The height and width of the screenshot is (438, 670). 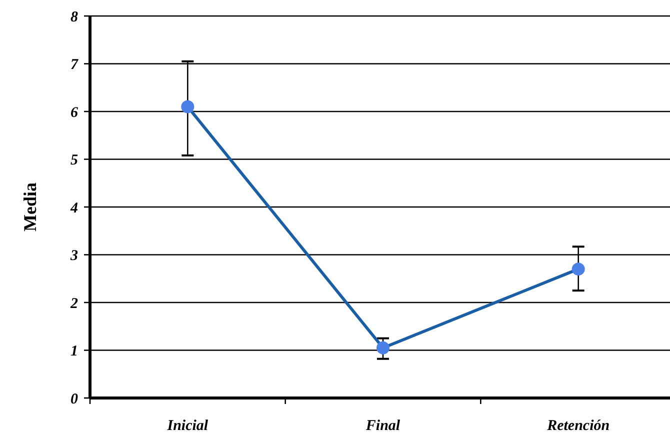 What do you see at coordinates (74, 160) in the screenshot?
I see `y-tick-label: 5` at bounding box center [74, 160].